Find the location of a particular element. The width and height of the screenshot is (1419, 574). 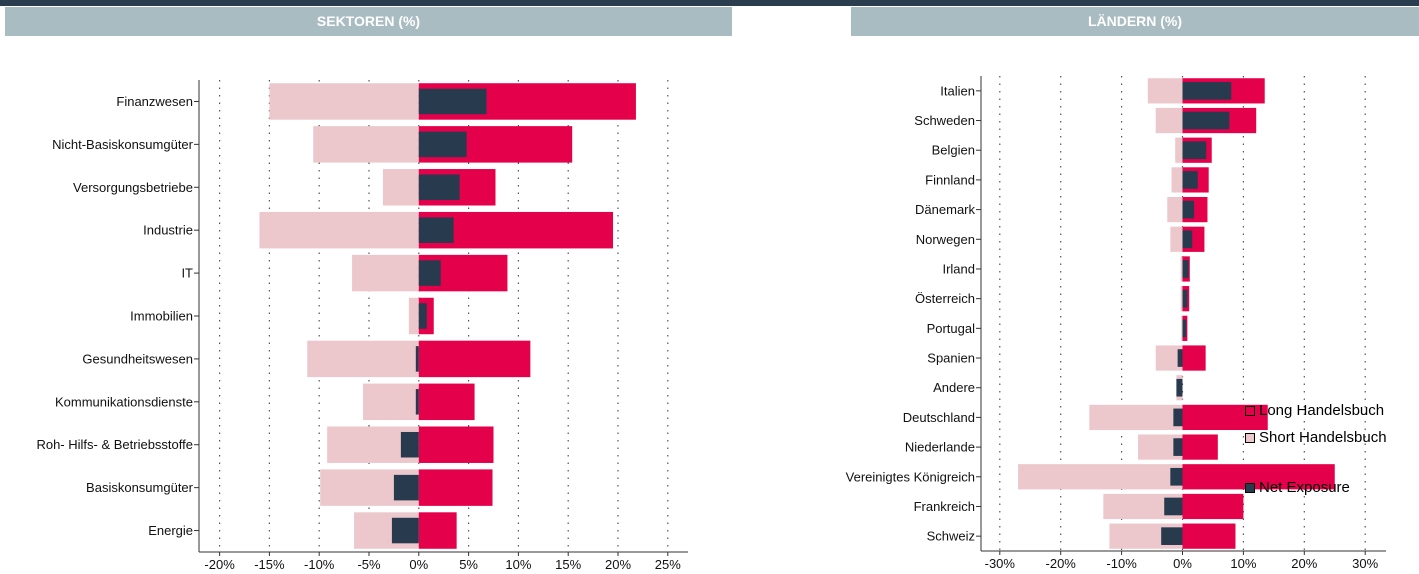

countries-x-tick-label: -30% is located at coordinates (1000, 563).